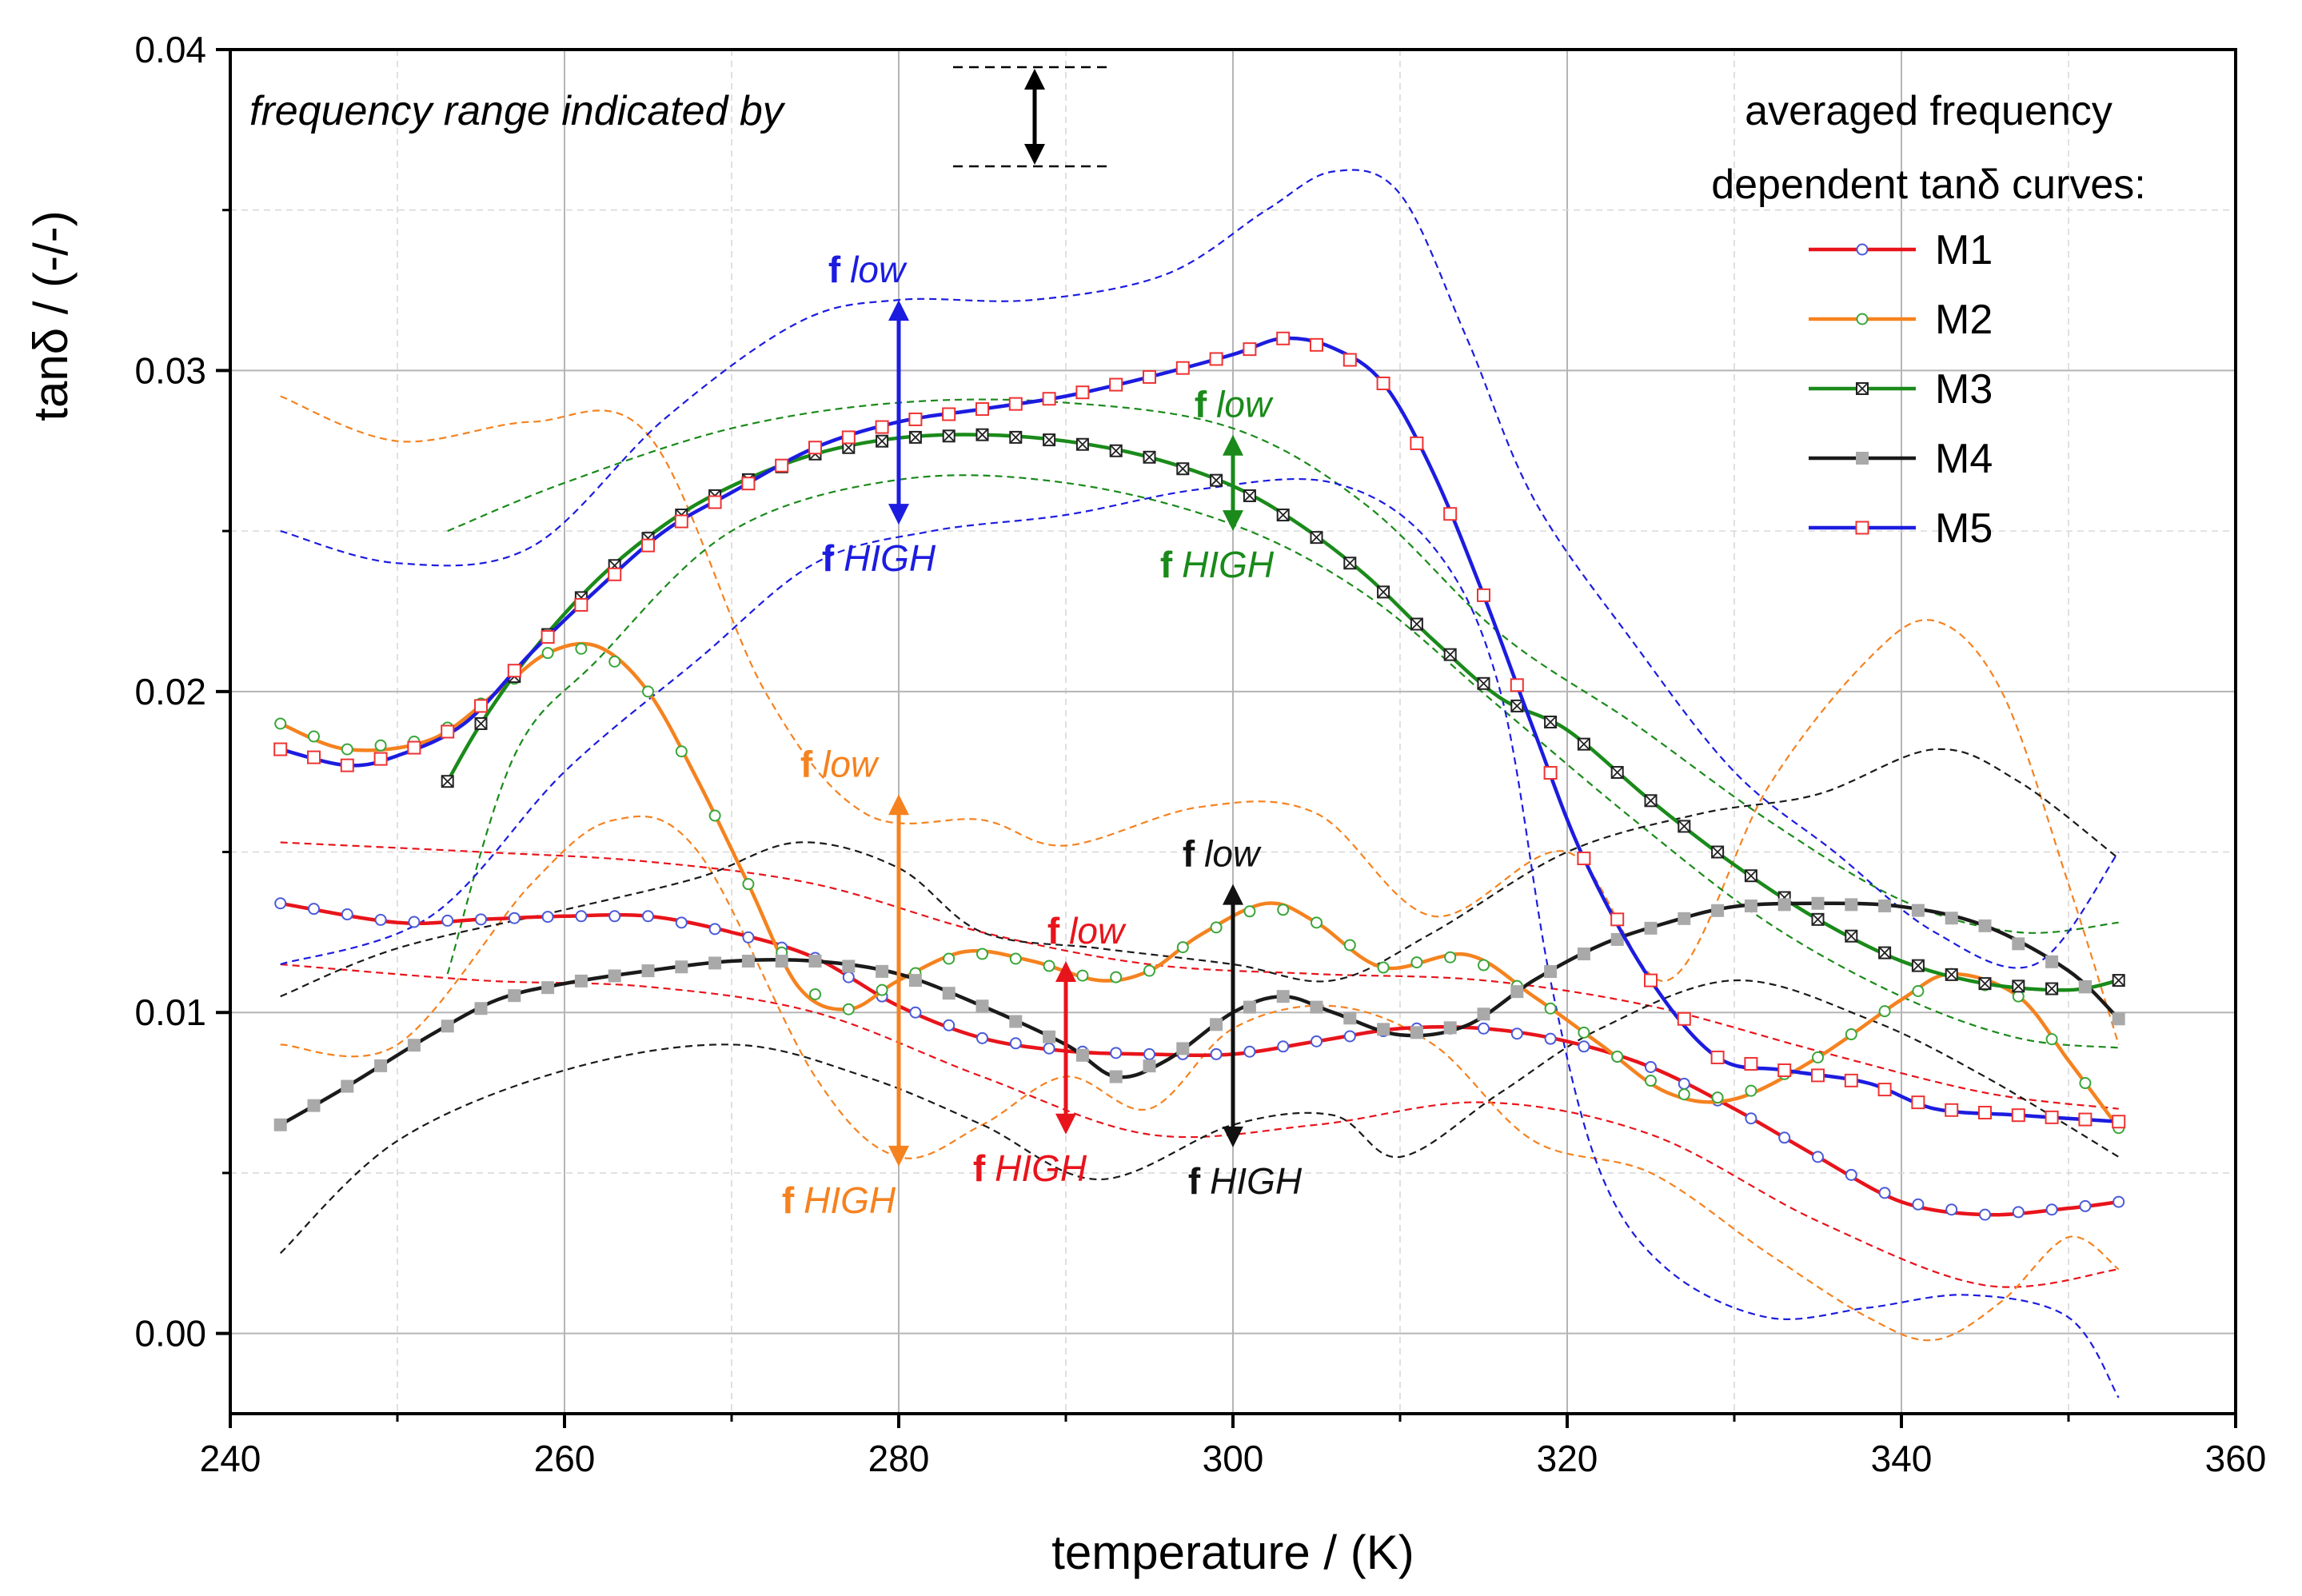 The width and height of the screenshot is (2302, 1596). I want to click on x-tick-label: 240, so click(231, 1458).